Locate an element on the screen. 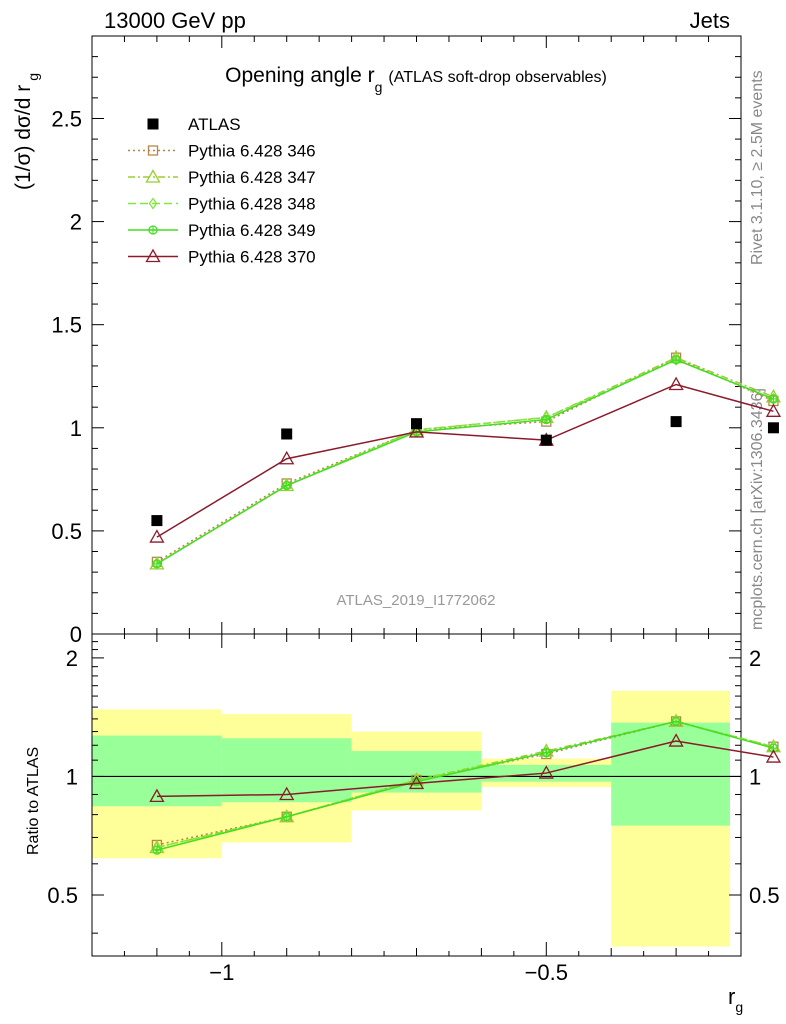 This screenshot has width=786, height=1024. legend-label: Pythia 6.428 347 is located at coordinates (252, 177).